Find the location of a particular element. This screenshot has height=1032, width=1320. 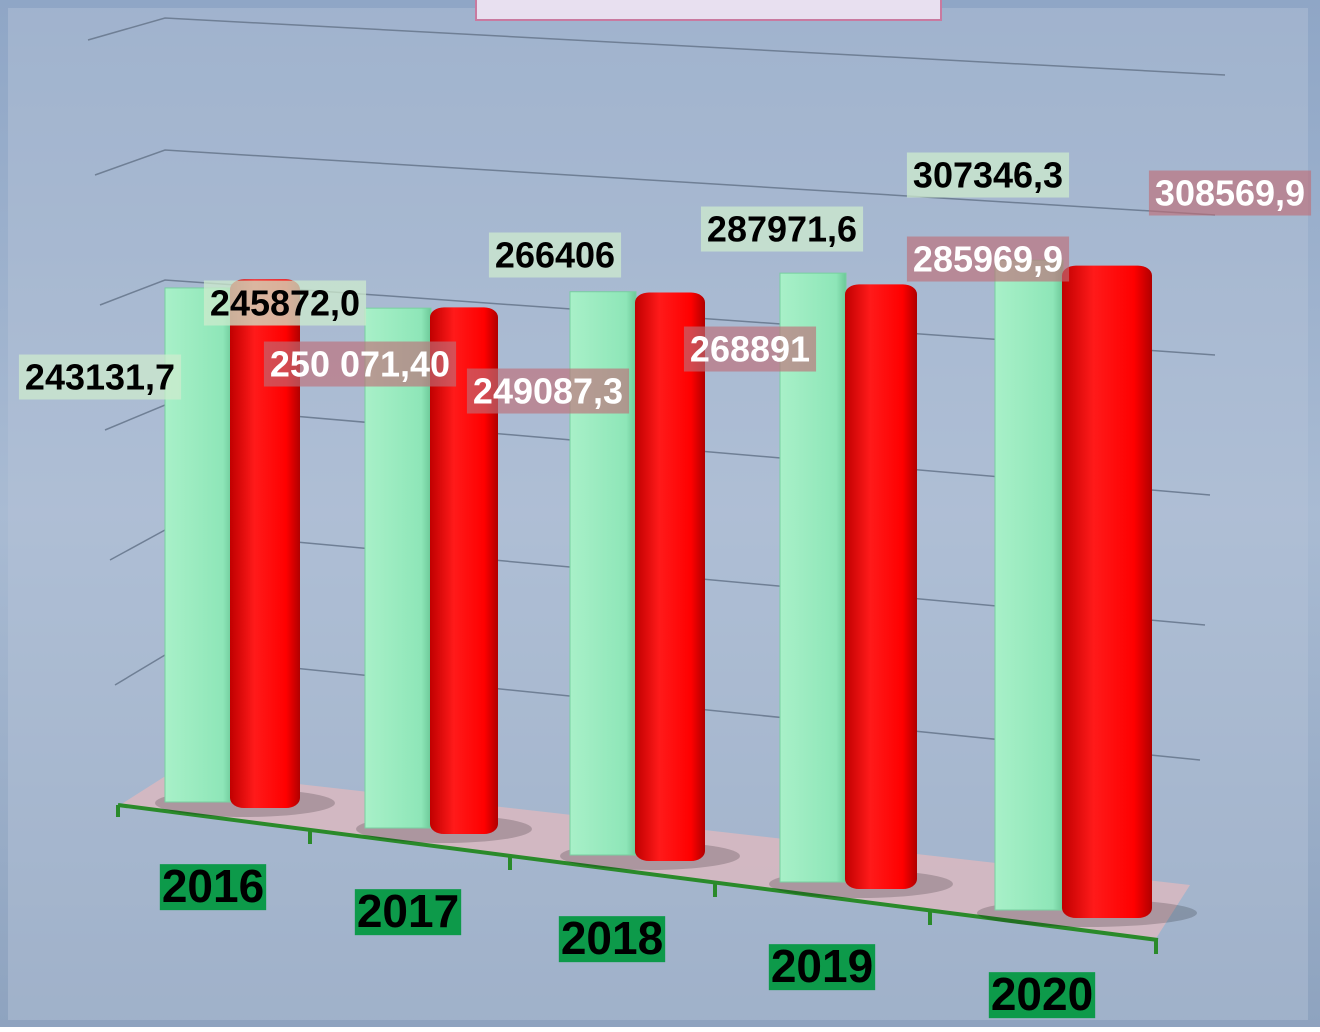

value-label: 243131,7 is located at coordinates (100, 377).